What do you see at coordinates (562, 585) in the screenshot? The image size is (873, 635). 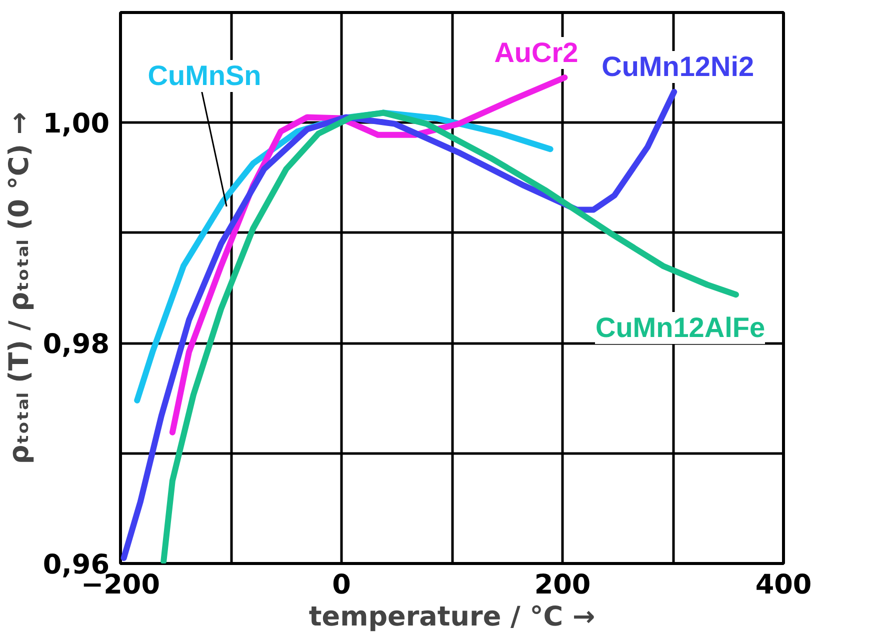 I see `x-tick-label: 200` at bounding box center [562, 585].